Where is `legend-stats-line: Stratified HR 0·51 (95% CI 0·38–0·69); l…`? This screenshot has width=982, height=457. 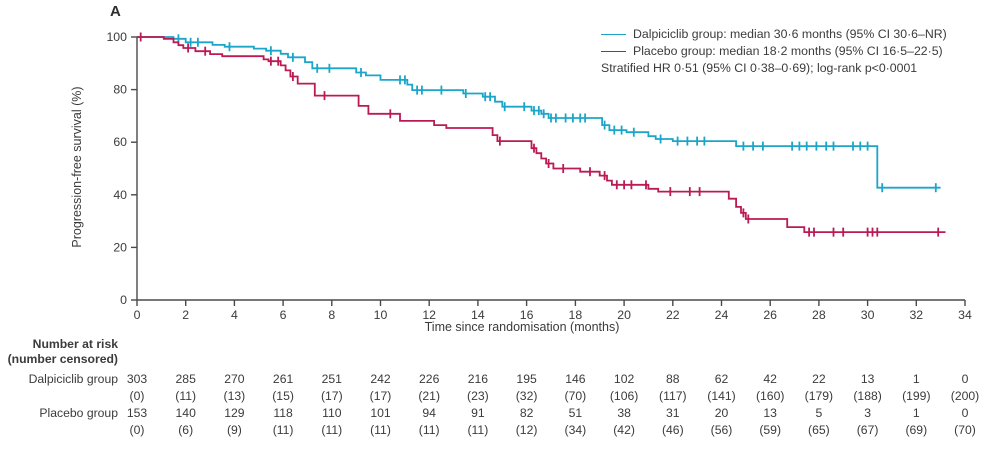
legend-stats-line: Stratified HR 0·51 (95% CI 0·38–0·69); l… is located at coordinates (774, 68).